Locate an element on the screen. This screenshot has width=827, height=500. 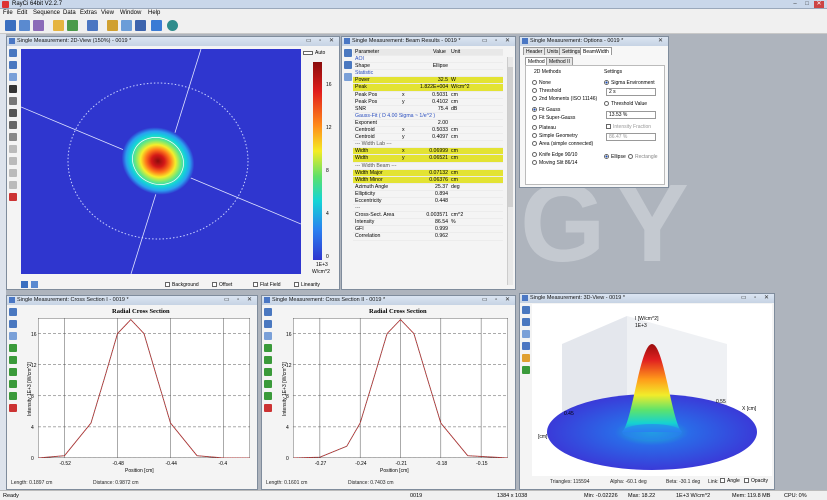
minimize-button: – is located at coordinates (795, 4).